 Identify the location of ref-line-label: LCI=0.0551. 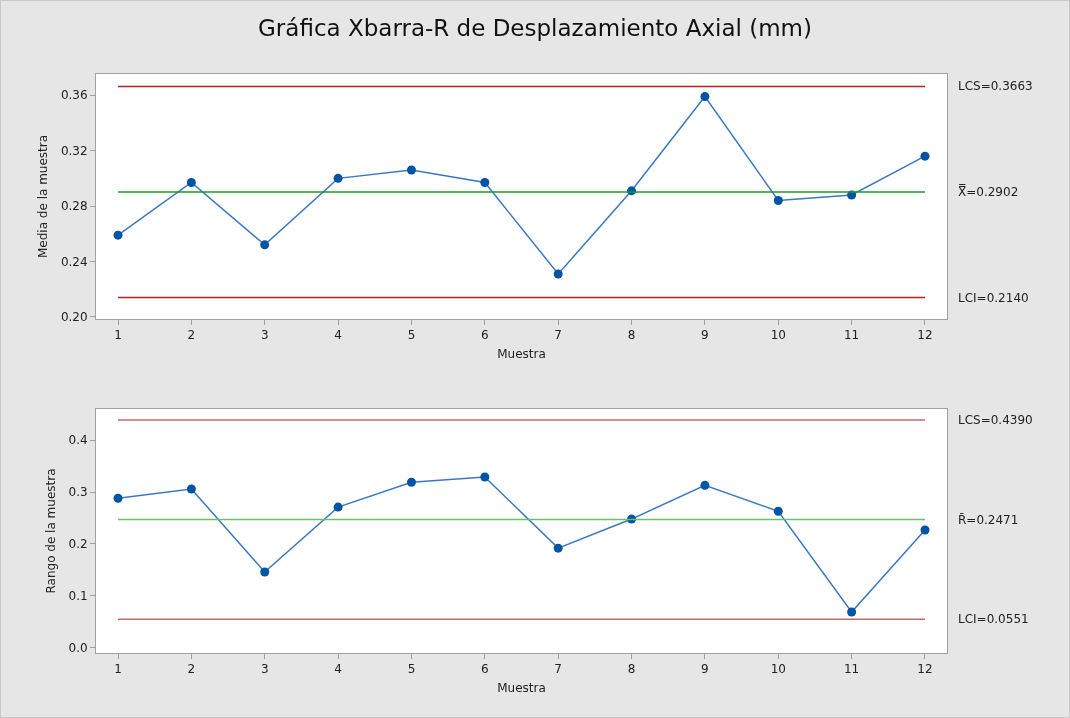
(993, 619).